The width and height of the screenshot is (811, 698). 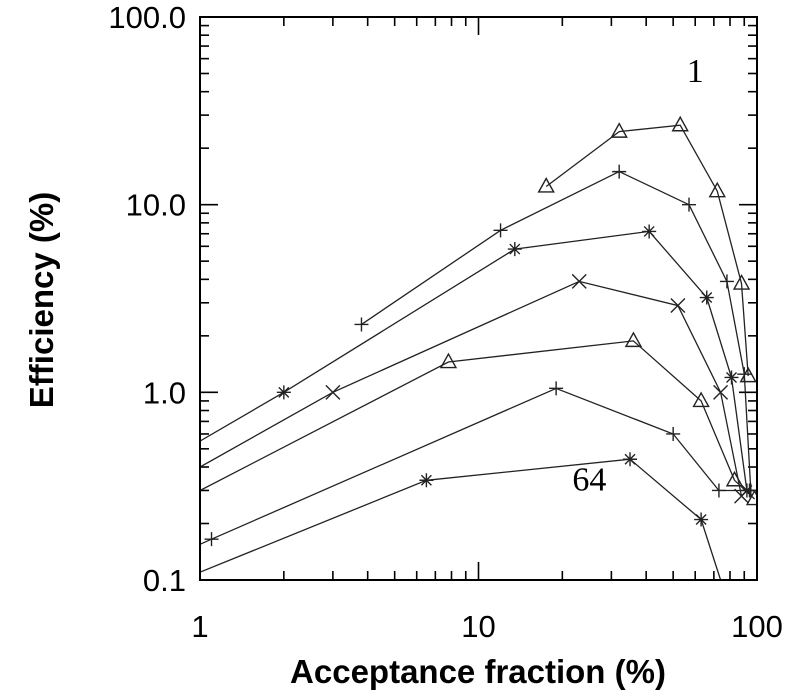 What do you see at coordinates (164, 392) in the screenshot?
I see `y-tick-label: 1.0` at bounding box center [164, 392].